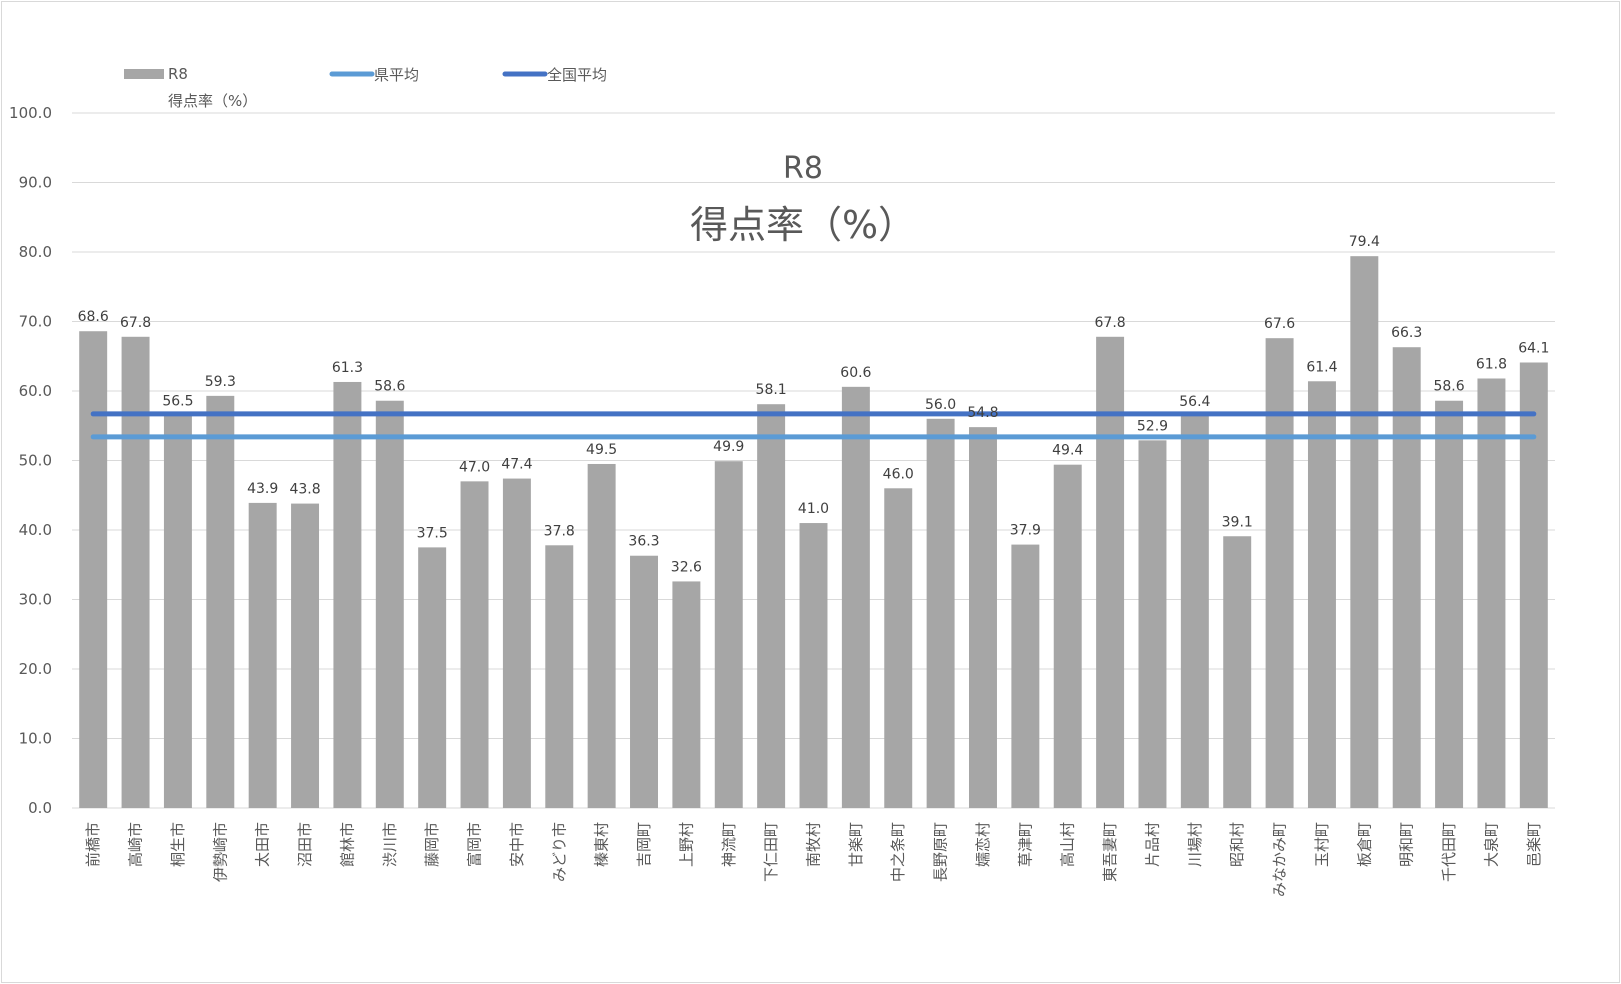 The width and height of the screenshot is (1621, 984). I want to click on y-tick-label: 100.0, so click(30, 113).